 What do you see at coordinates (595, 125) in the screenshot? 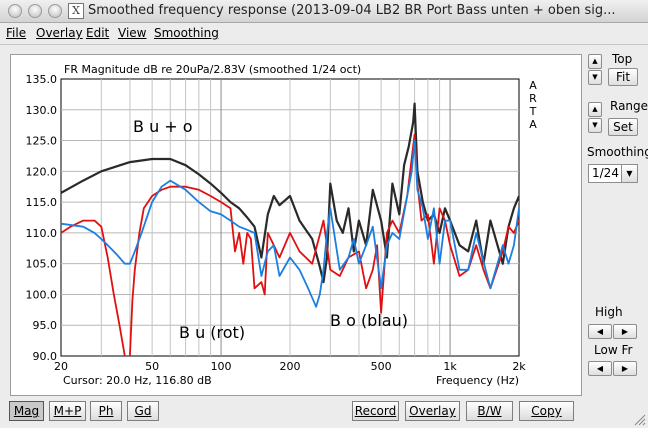
I see `range-down-button: ▼` at bounding box center [595, 125].